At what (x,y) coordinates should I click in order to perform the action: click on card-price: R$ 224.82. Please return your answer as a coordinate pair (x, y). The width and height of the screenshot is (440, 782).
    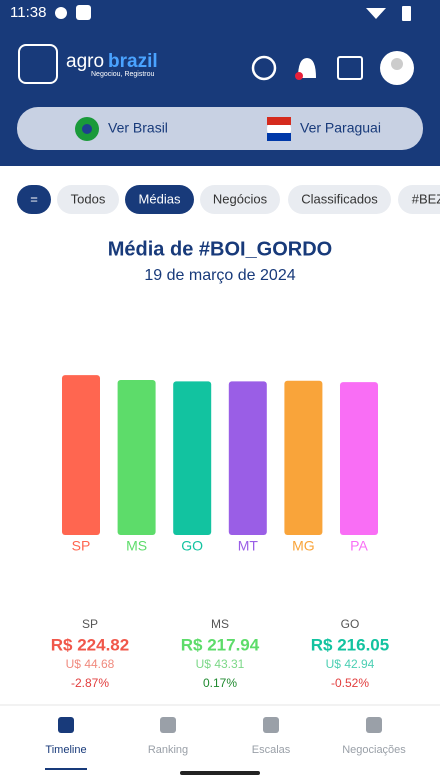
    Looking at the image, I should click on (90, 644).